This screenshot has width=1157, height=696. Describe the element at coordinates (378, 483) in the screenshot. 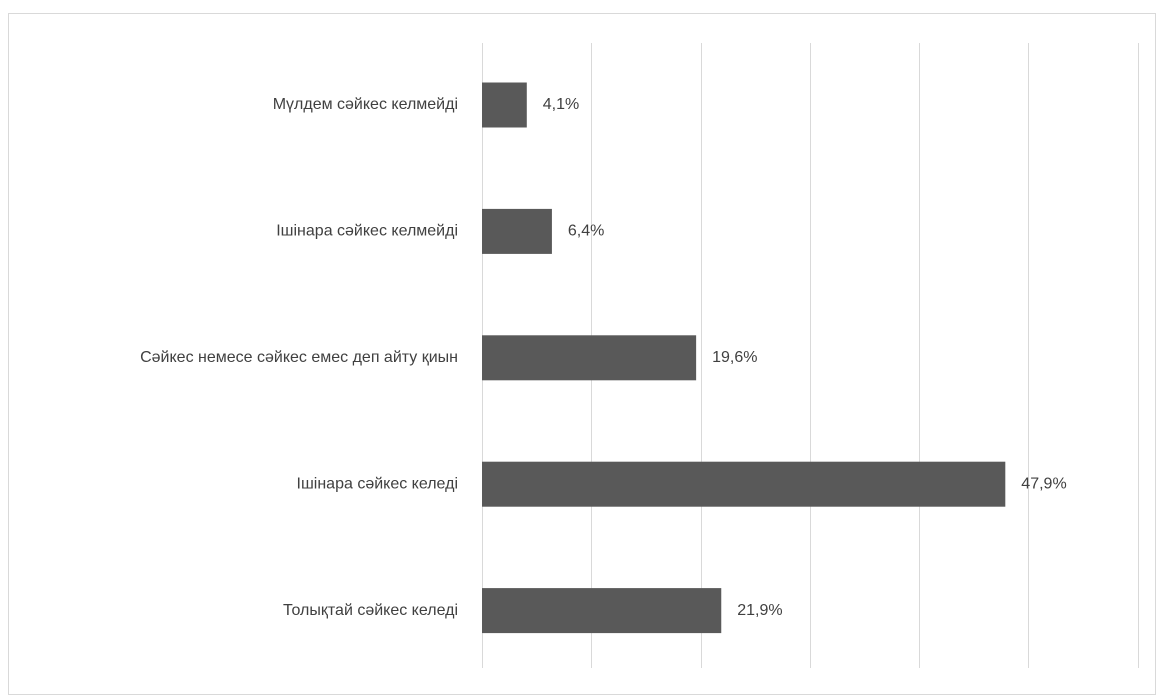

I see `category-label-3: Ішінара сәйкес келеді` at that location.